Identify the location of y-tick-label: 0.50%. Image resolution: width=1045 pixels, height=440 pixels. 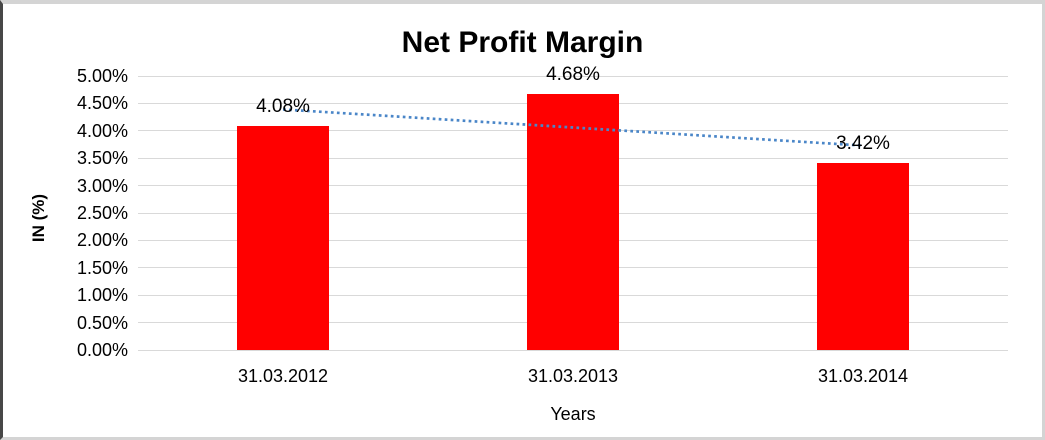
(102, 322).